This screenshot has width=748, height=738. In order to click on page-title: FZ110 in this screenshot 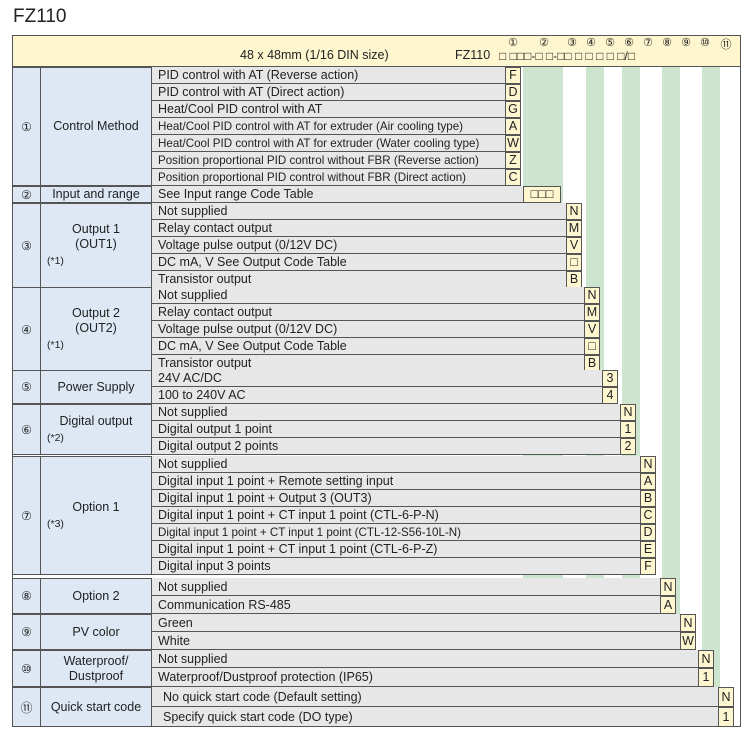, I will do `click(40, 16)`.